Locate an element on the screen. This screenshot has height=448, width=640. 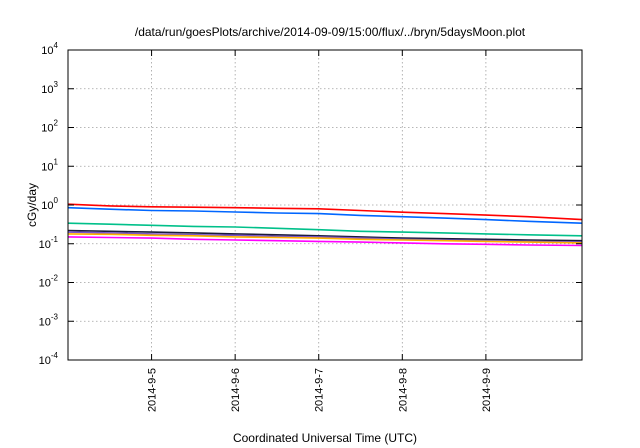
y-tick-label: 10⁻¹ is located at coordinates (49, 243).